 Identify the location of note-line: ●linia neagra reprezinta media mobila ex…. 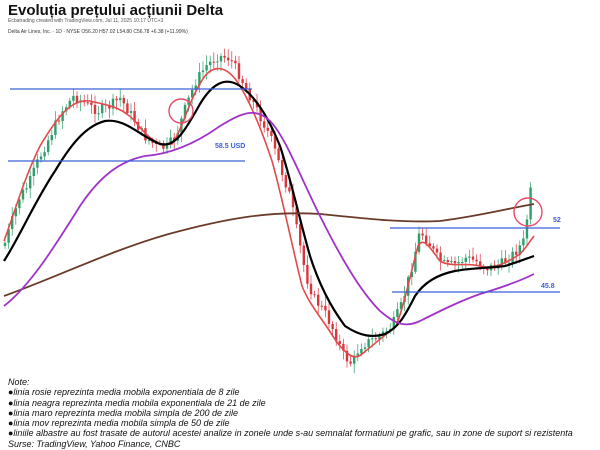
(137, 402).